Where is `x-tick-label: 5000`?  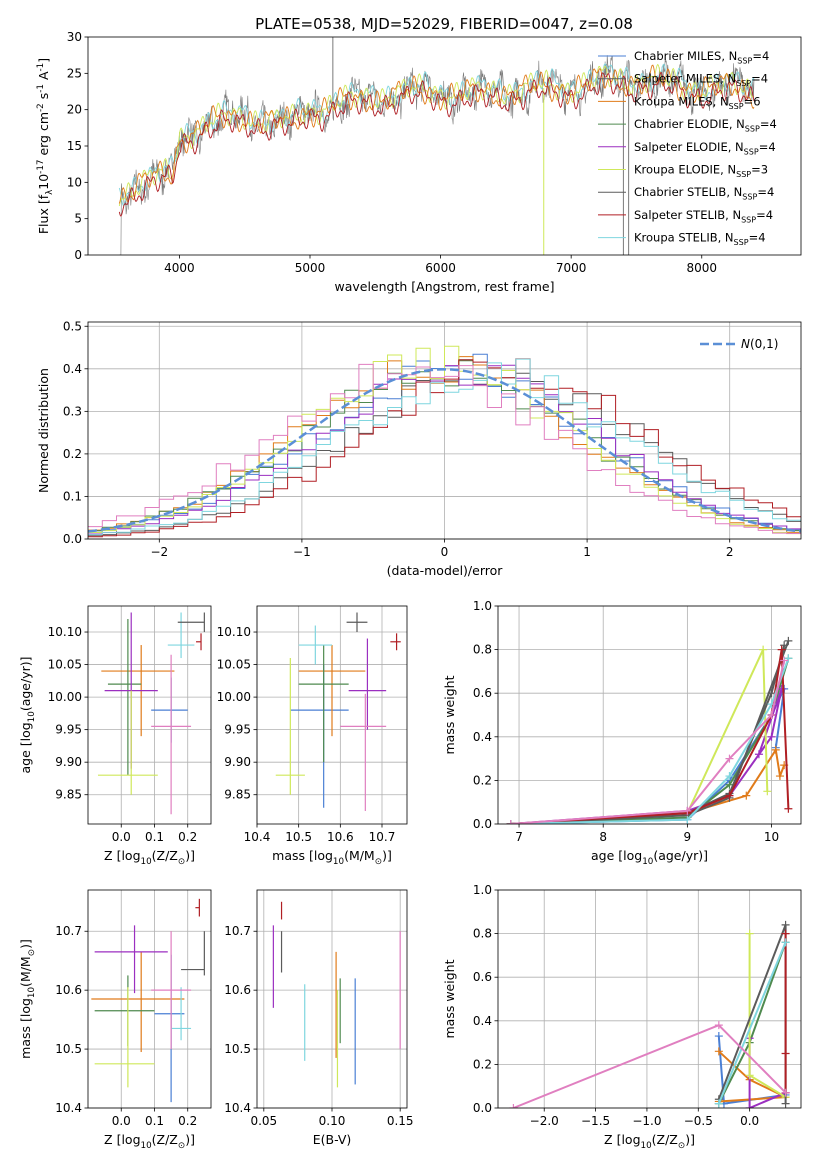
x-tick-label: 5000 is located at coordinates (310, 268).